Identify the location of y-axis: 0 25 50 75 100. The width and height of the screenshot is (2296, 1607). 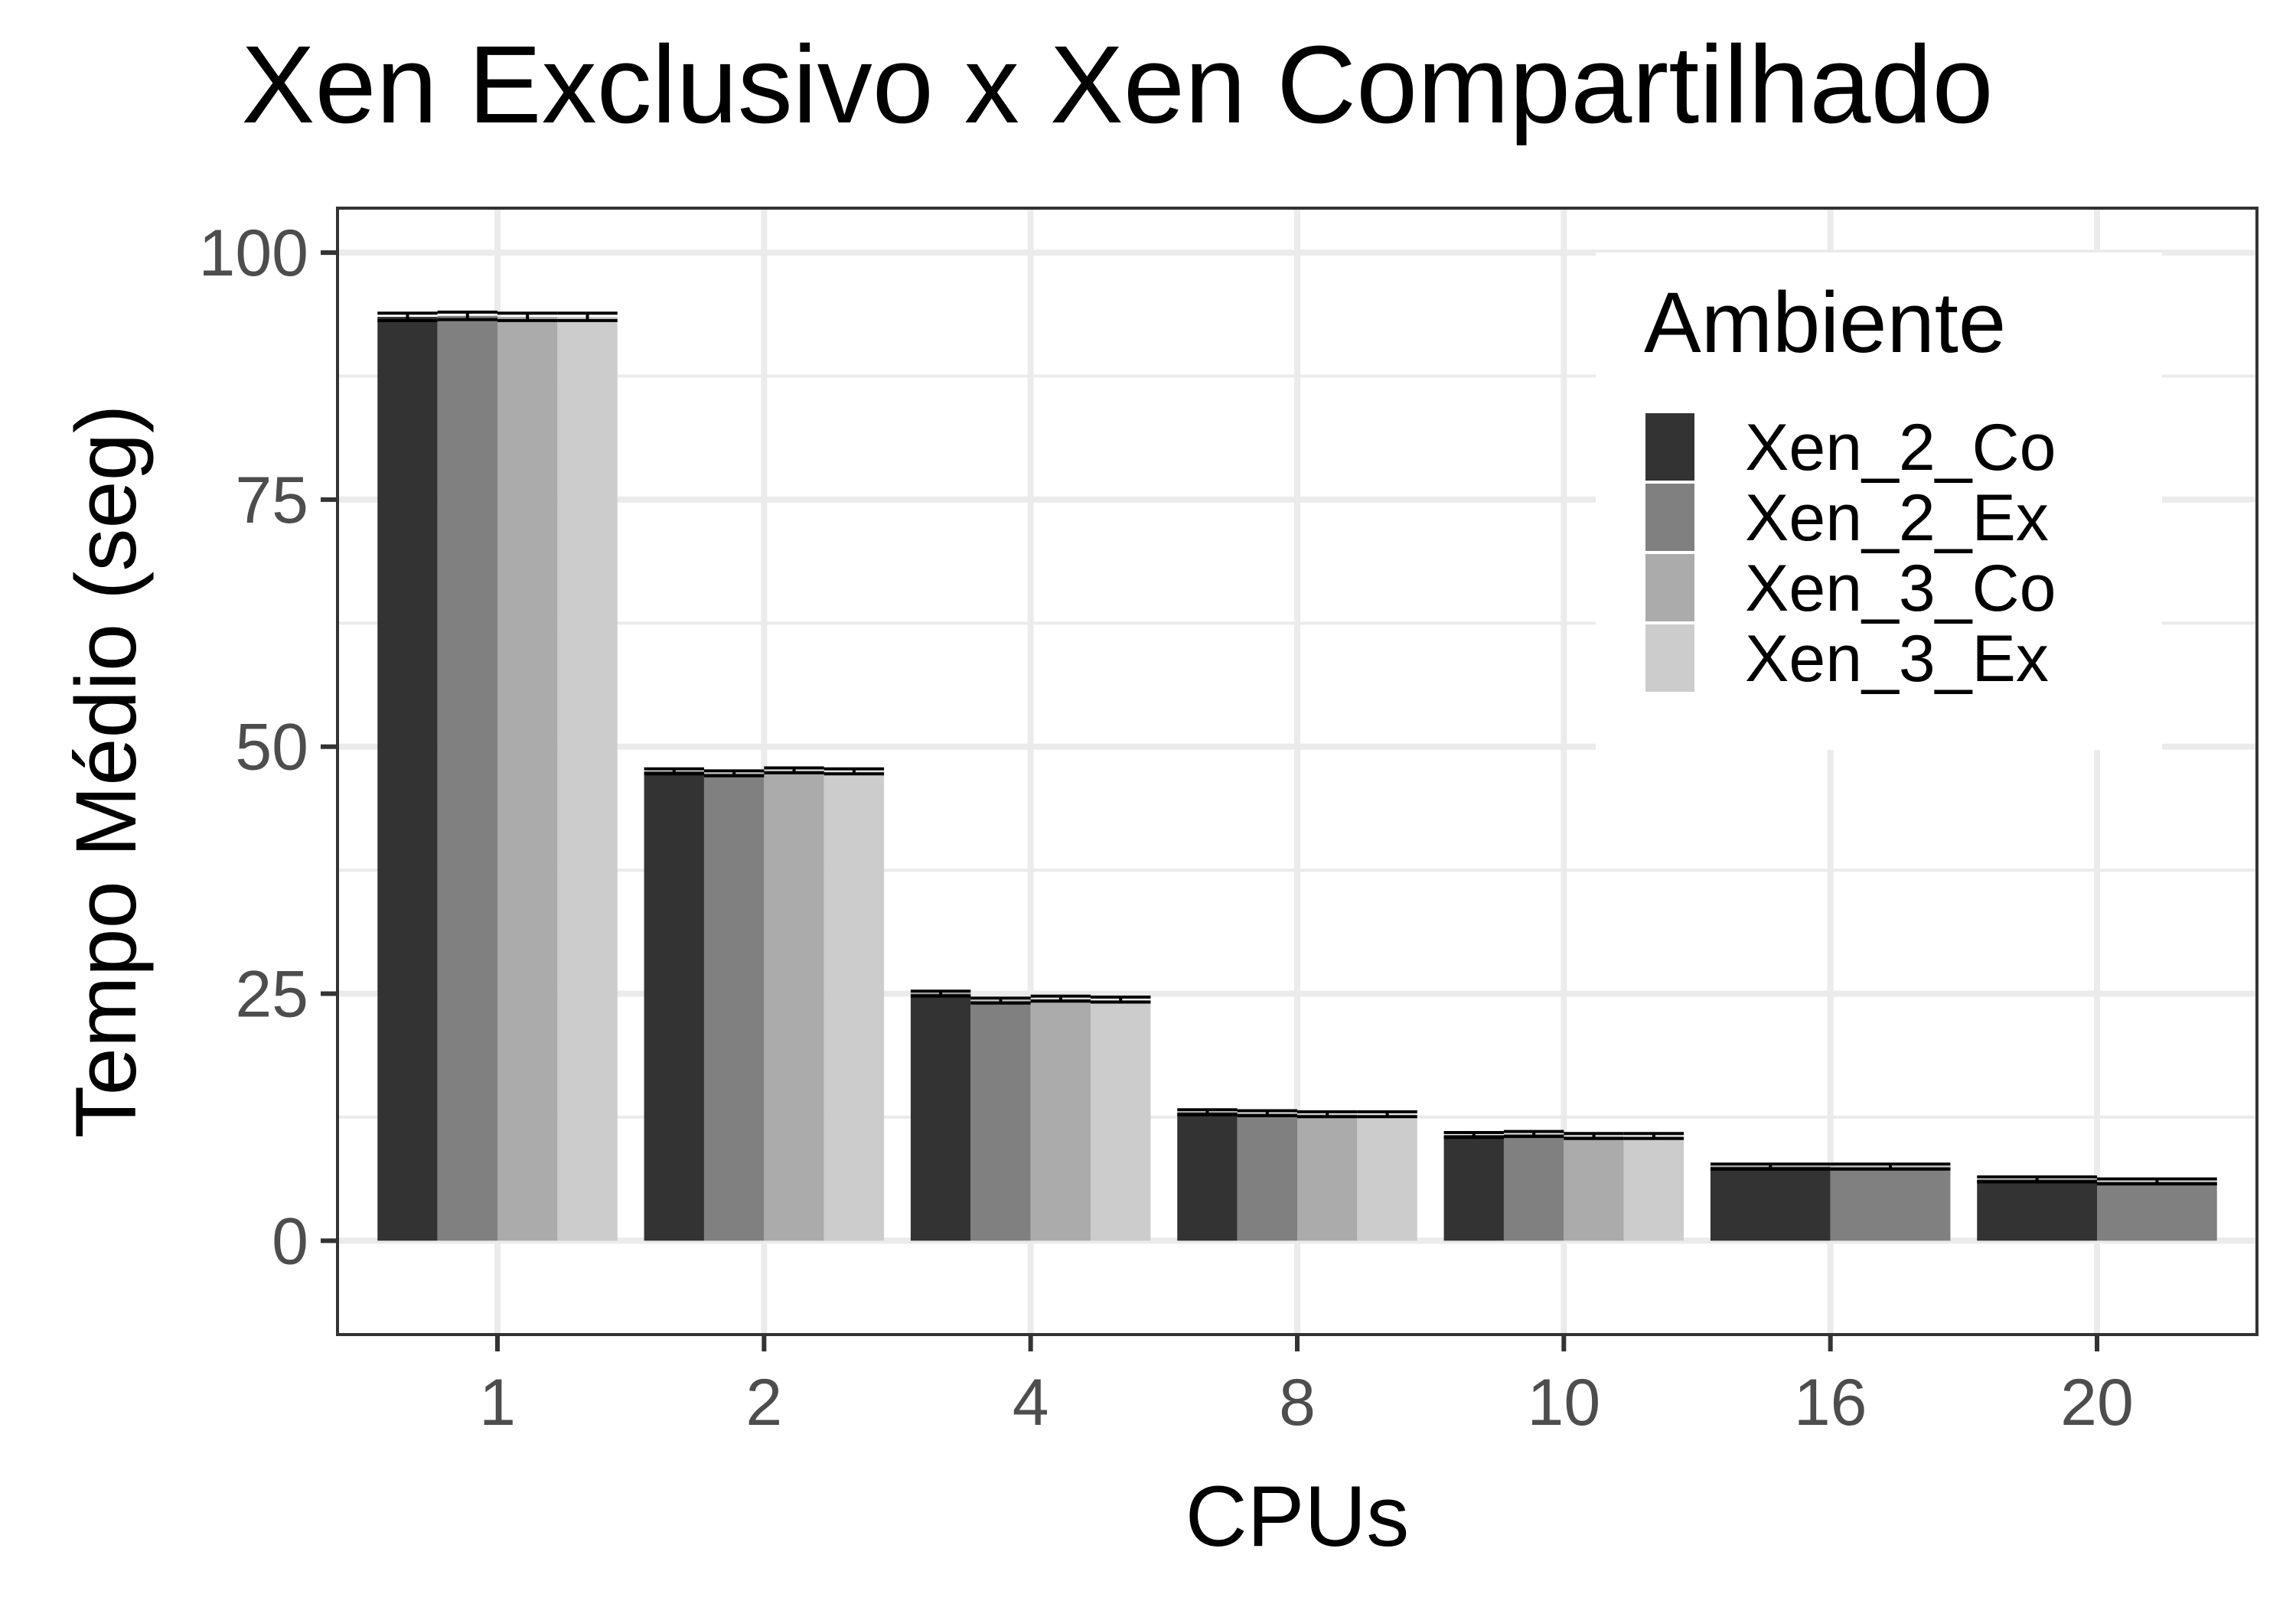
(268, 747).